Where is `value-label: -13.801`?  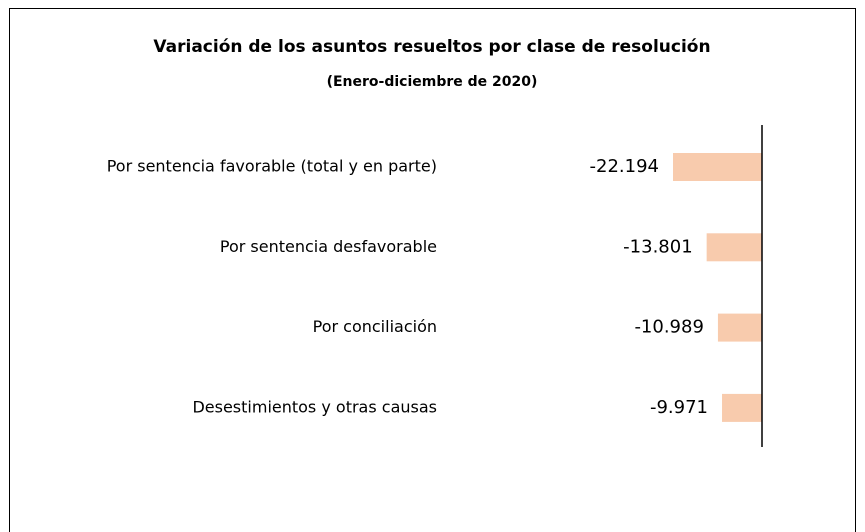
value-label: -13.801 is located at coordinates (657, 246).